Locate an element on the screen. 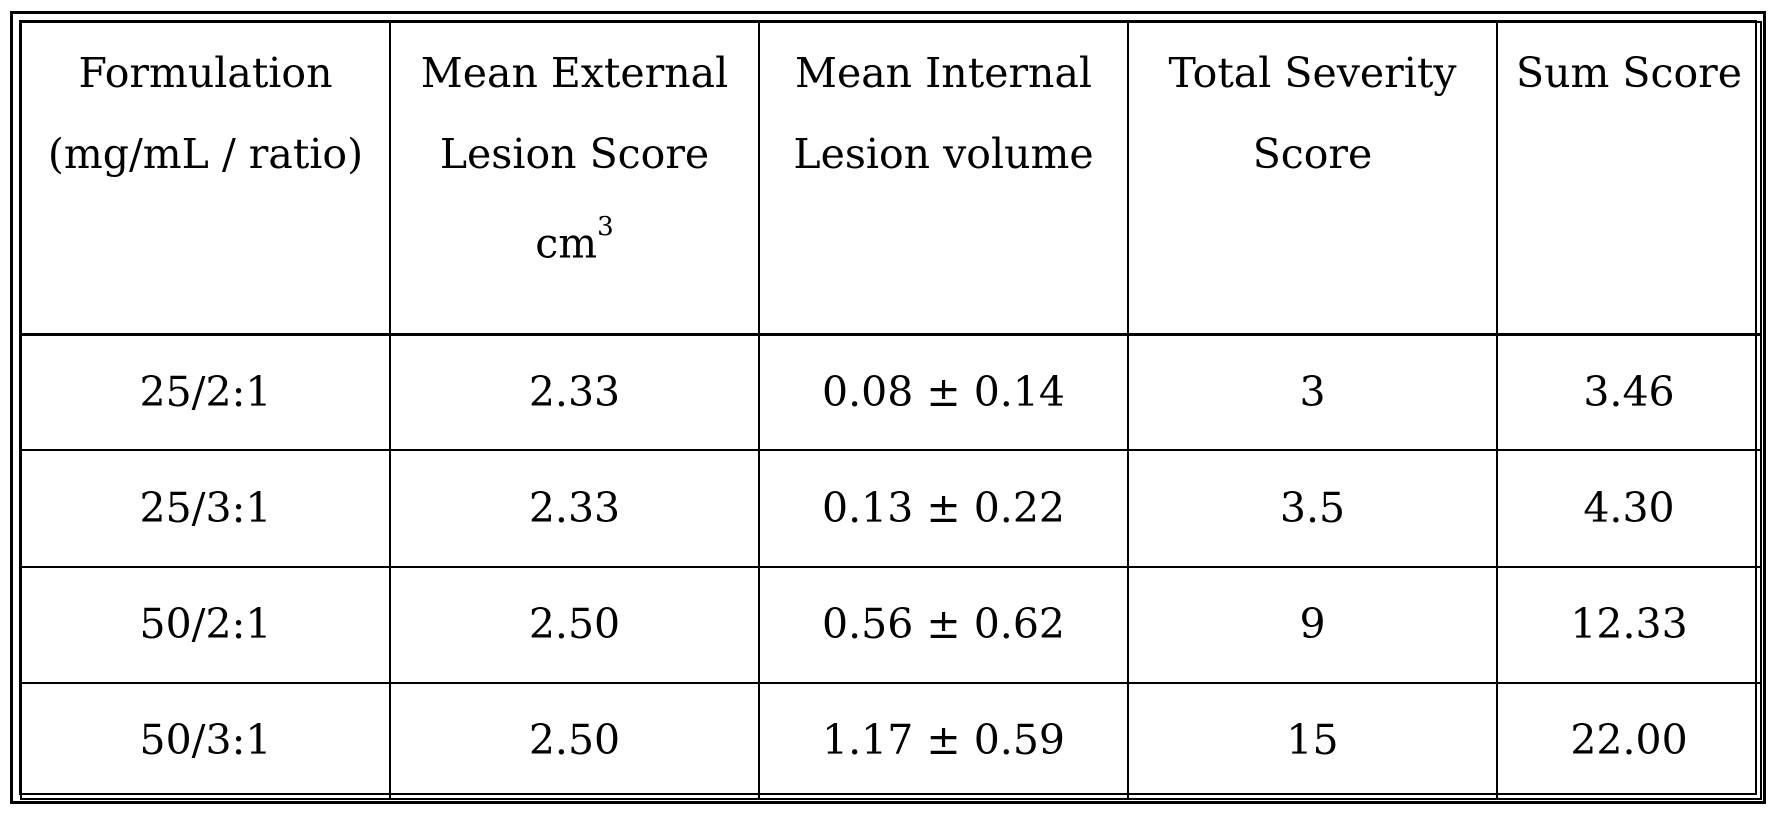 This screenshot has width=1787, height=820. header-formulation: Formulation (mg/mL / ratio) is located at coordinates (205, 178).